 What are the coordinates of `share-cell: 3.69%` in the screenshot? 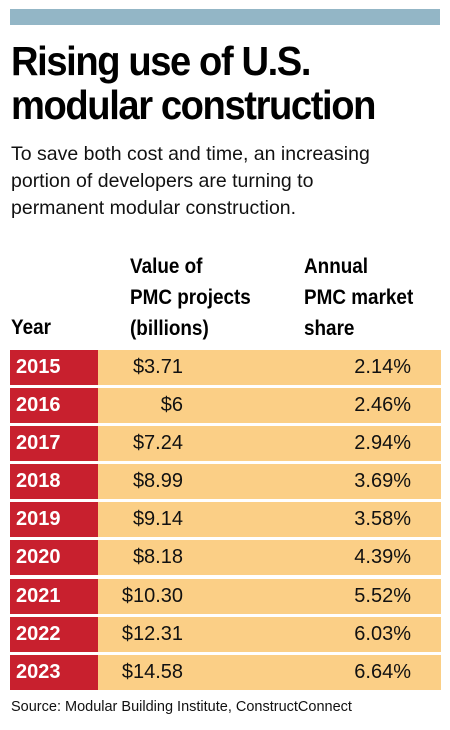 It's located at (382, 481).